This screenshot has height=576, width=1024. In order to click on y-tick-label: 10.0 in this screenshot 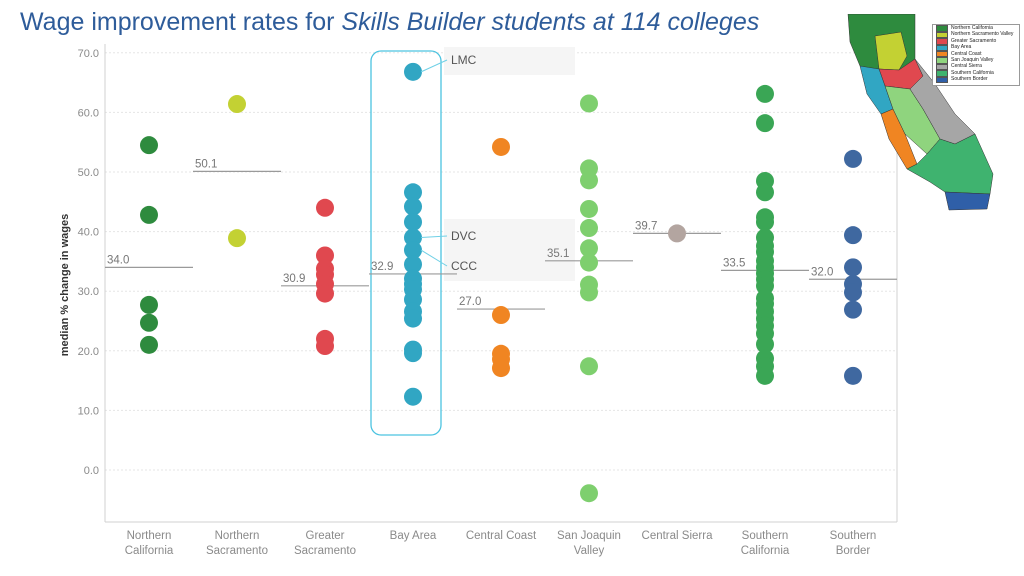, I will do `click(88, 411)`.